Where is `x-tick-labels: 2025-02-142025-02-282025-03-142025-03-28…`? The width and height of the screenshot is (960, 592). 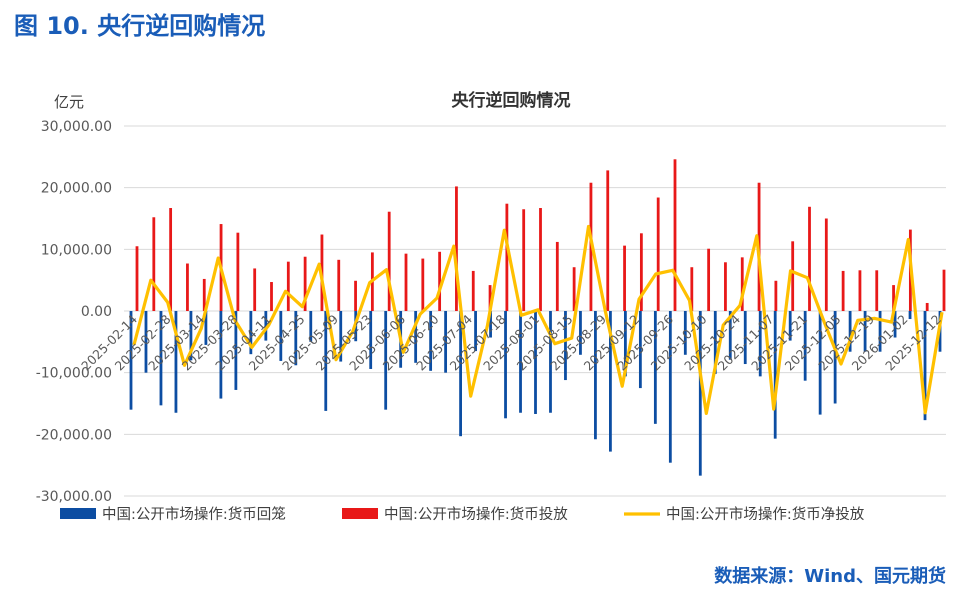
x-tick-labels: 2025-02-142025-02-282025-03-142025-03-28… is located at coordinates (511, 342).